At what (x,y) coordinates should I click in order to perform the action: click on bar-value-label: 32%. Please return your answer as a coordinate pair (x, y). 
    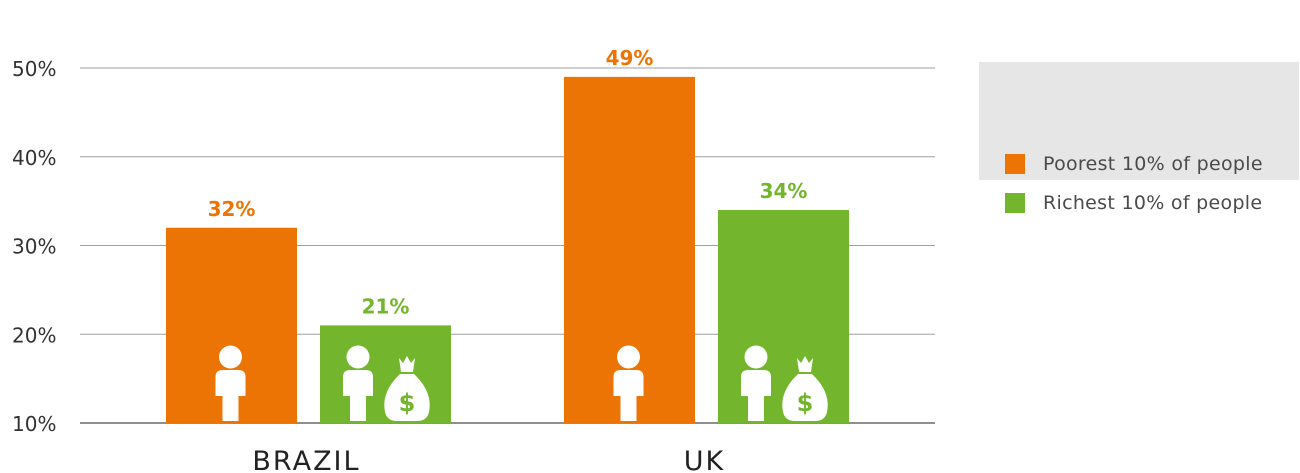
    Looking at the image, I should click on (232, 209).